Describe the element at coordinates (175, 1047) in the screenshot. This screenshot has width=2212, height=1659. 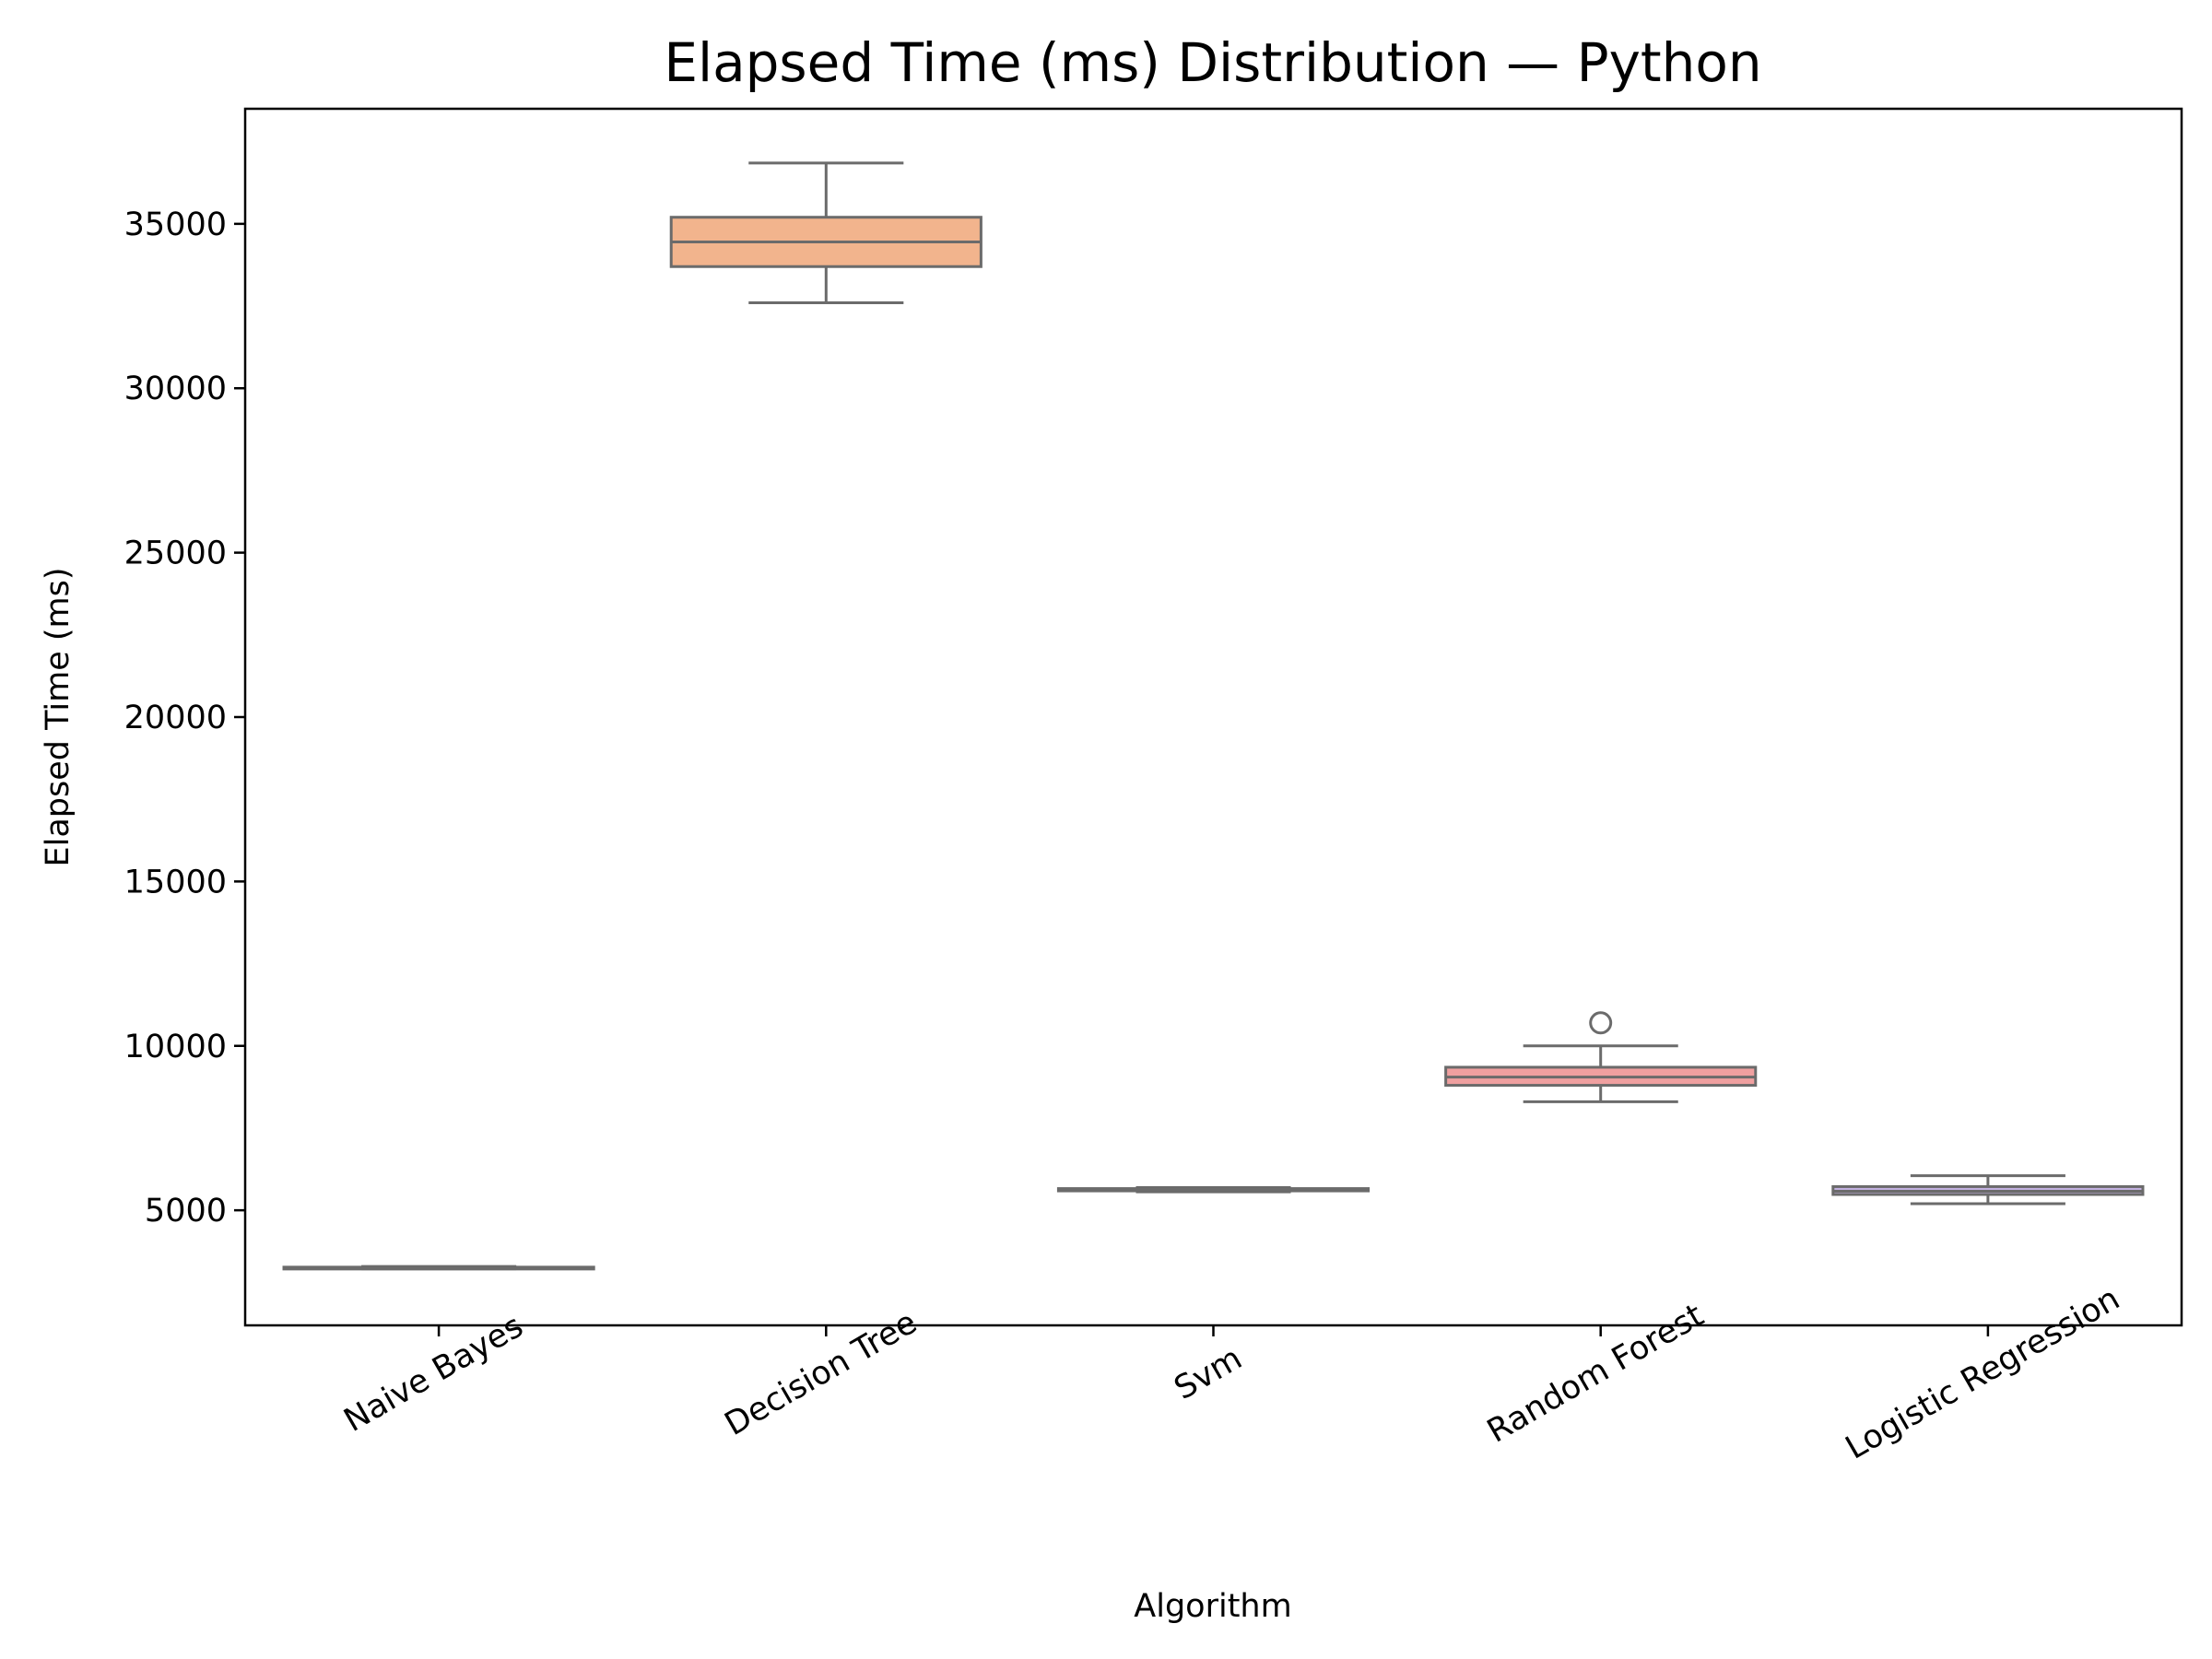
I see `y-tick-label: 10000` at that location.